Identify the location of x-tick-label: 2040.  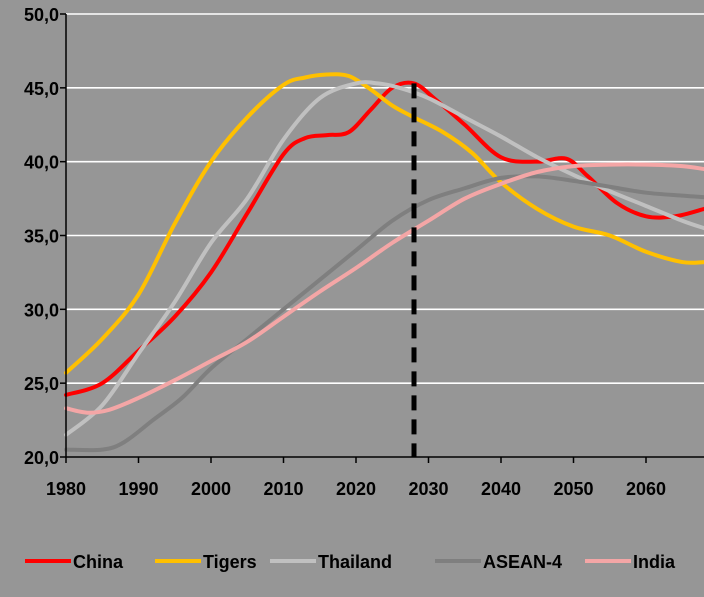
(501, 489).